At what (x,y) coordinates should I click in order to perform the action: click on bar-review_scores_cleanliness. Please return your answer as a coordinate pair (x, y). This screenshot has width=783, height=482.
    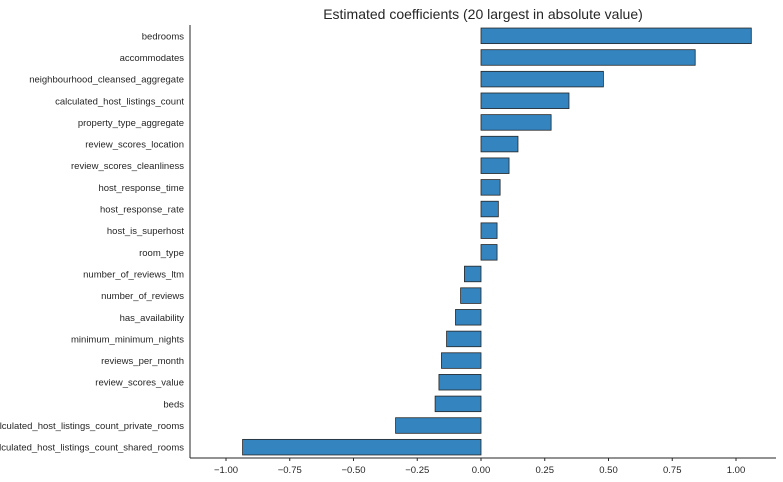
    Looking at the image, I should click on (495, 165).